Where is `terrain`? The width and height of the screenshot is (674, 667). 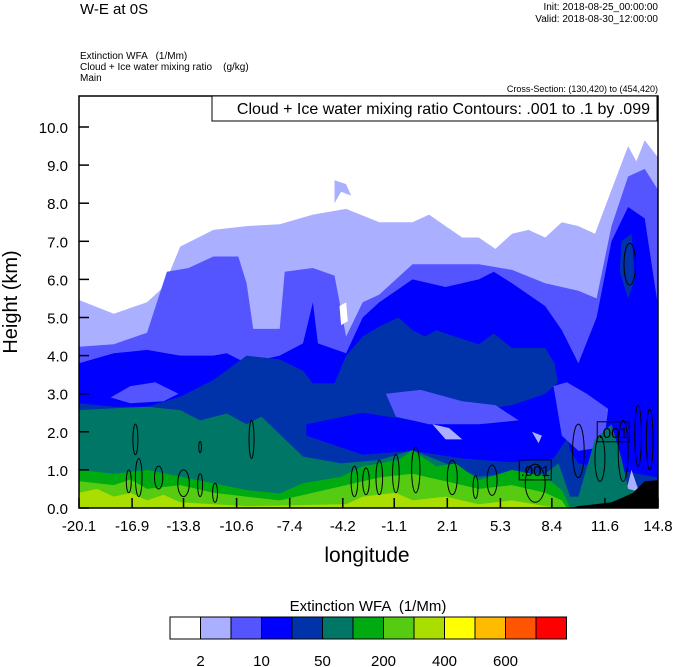 terrain is located at coordinates (614, 494).